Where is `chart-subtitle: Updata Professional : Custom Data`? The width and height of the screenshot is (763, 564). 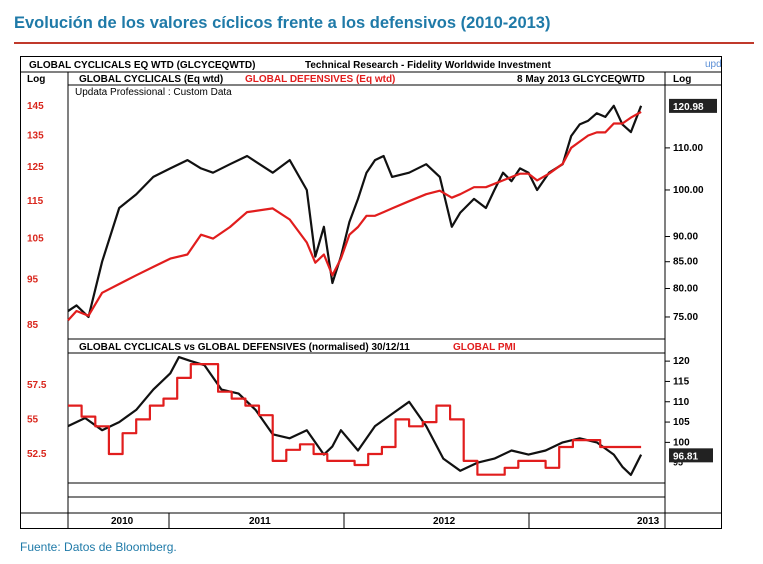 chart-subtitle: Updata Professional : Custom Data is located at coordinates (153, 92).